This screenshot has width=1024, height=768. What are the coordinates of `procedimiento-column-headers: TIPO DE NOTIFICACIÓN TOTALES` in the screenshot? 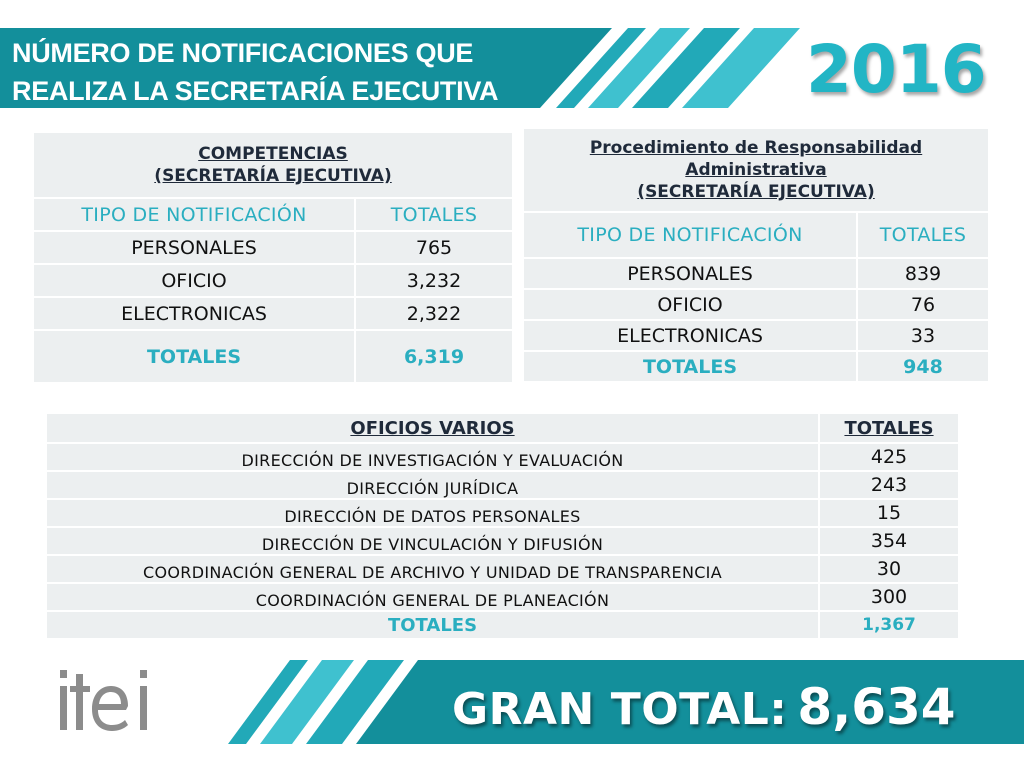 It's located at (756, 235).